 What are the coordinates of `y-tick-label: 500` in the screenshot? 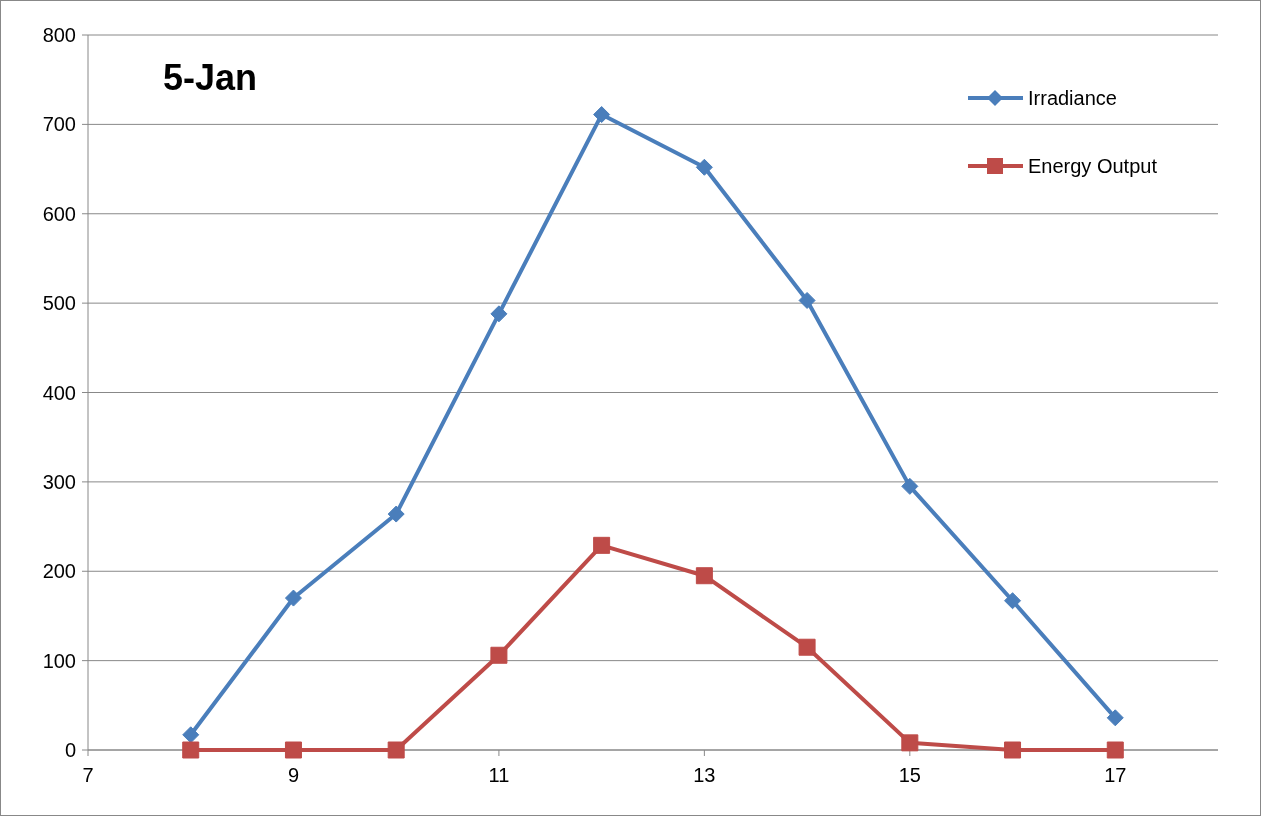 It's located at (59, 303).